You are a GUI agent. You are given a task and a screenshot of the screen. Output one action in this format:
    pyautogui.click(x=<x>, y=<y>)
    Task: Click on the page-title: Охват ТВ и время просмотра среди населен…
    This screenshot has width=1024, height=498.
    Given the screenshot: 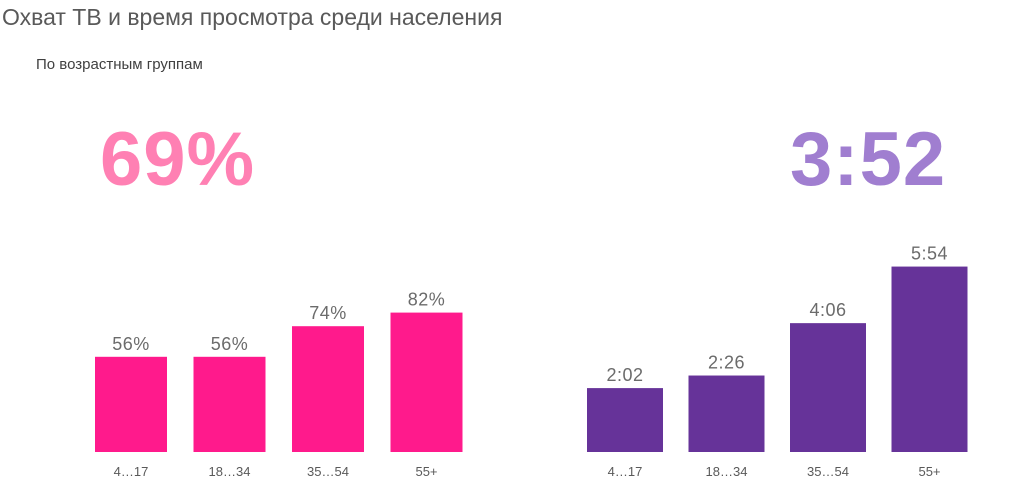 What is the action you would take?
    pyautogui.click(x=252, y=17)
    